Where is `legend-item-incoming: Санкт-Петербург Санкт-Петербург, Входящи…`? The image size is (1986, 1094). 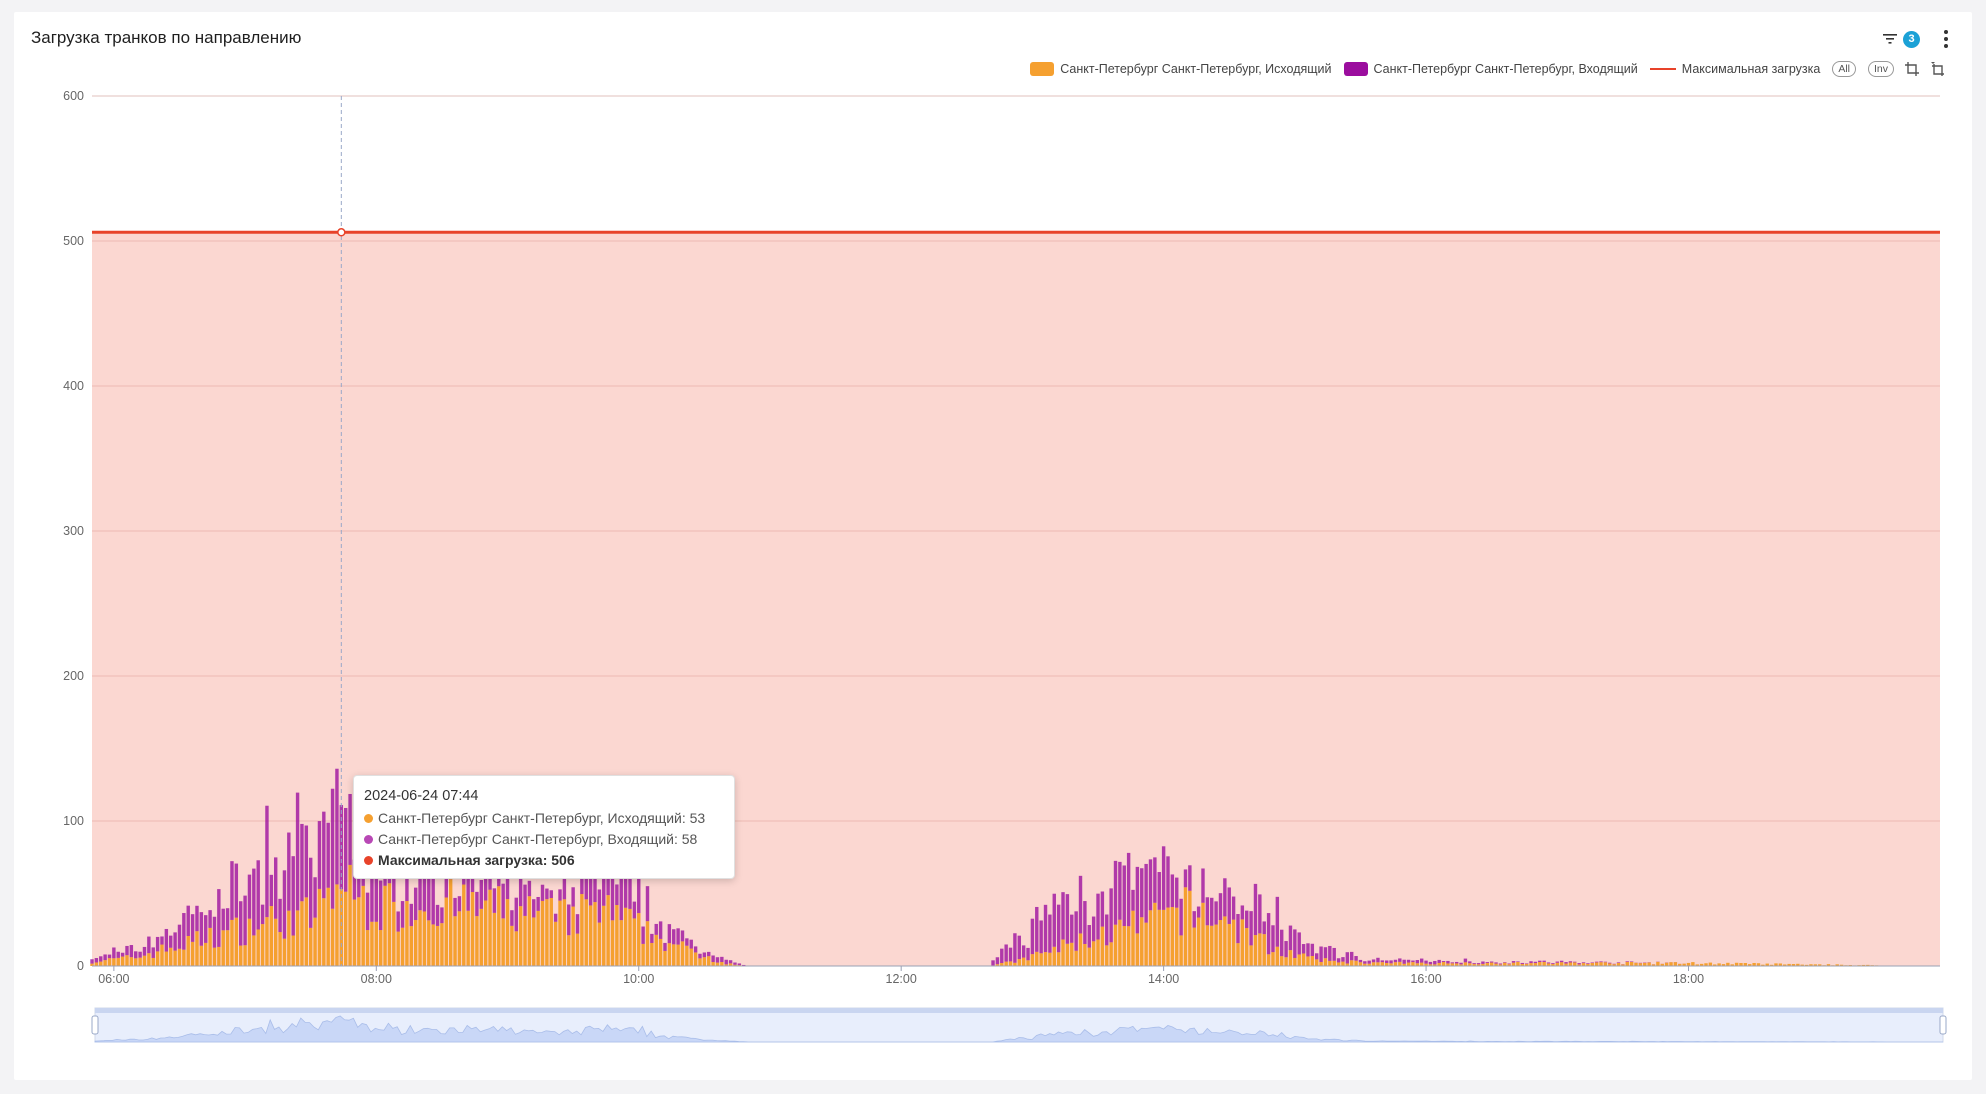
legend-item-incoming: Санкт-Петербург Санкт-Петербург, Входящи… is located at coordinates (1490, 69).